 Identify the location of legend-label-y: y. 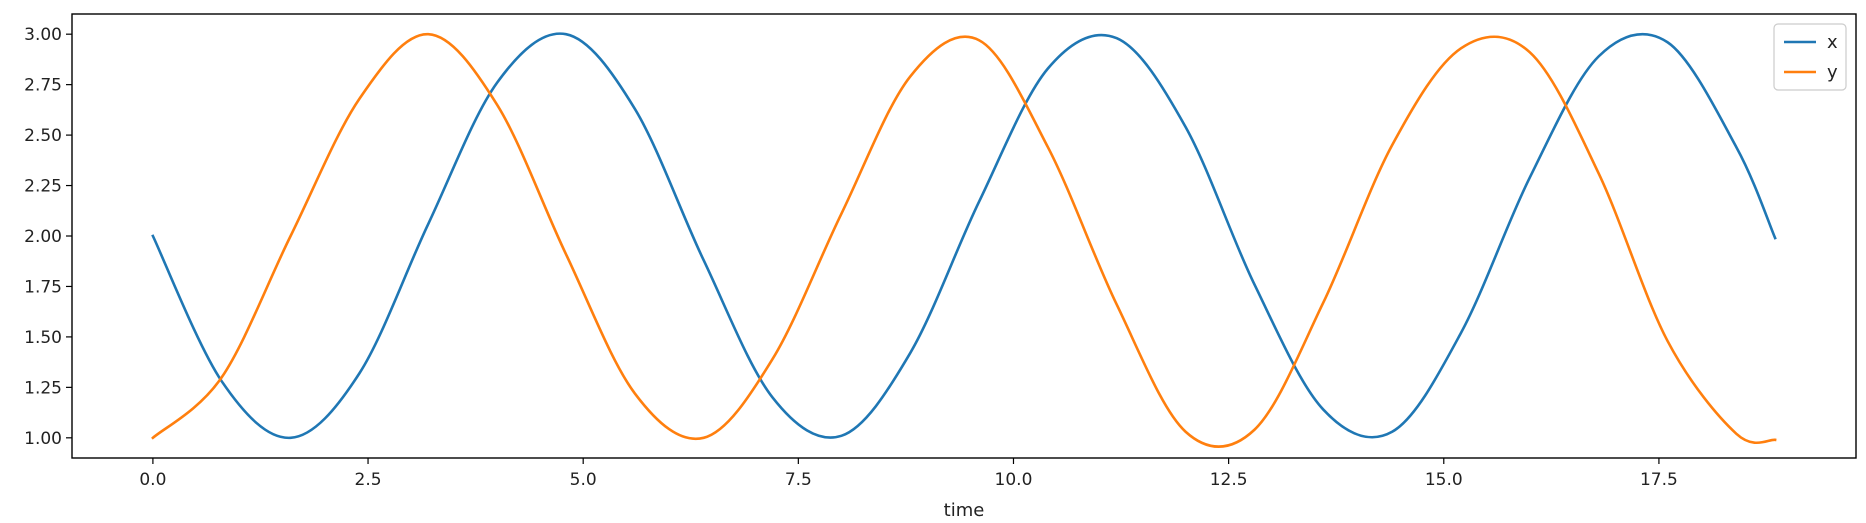
(1832, 72).